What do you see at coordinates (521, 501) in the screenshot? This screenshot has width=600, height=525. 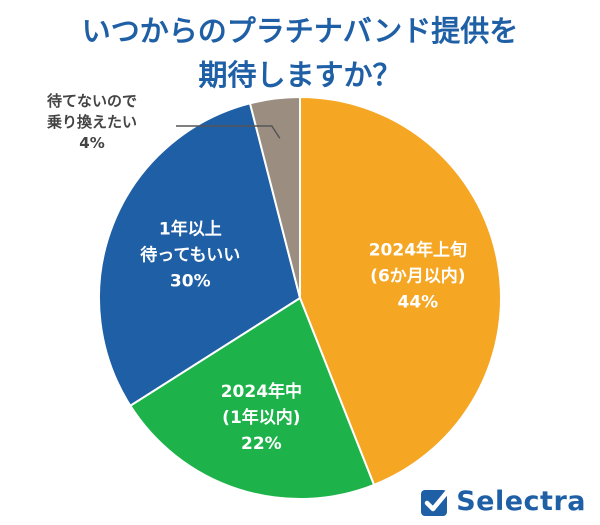 I see `brand-name: Selectra` at bounding box center [521, 501].